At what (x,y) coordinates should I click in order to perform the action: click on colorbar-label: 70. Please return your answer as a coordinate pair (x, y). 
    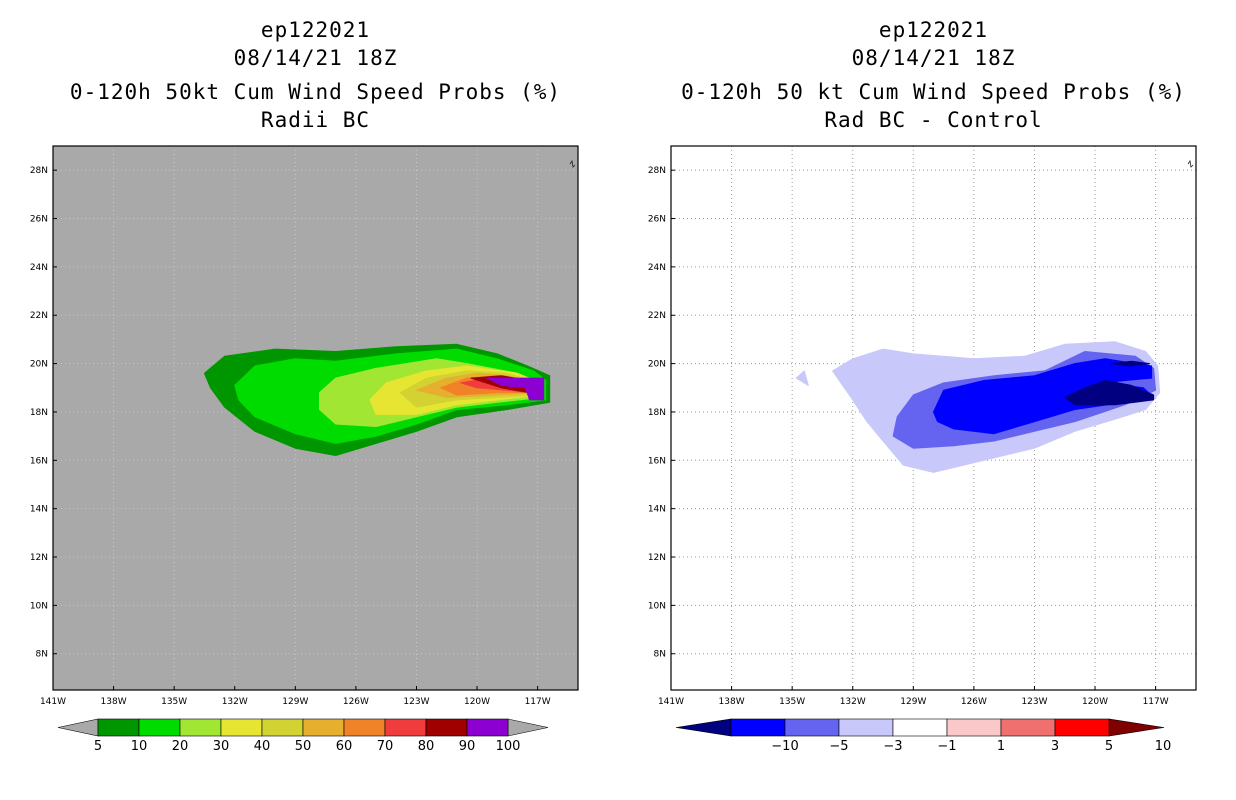
    Looking at the image, I should click on (385, 746).